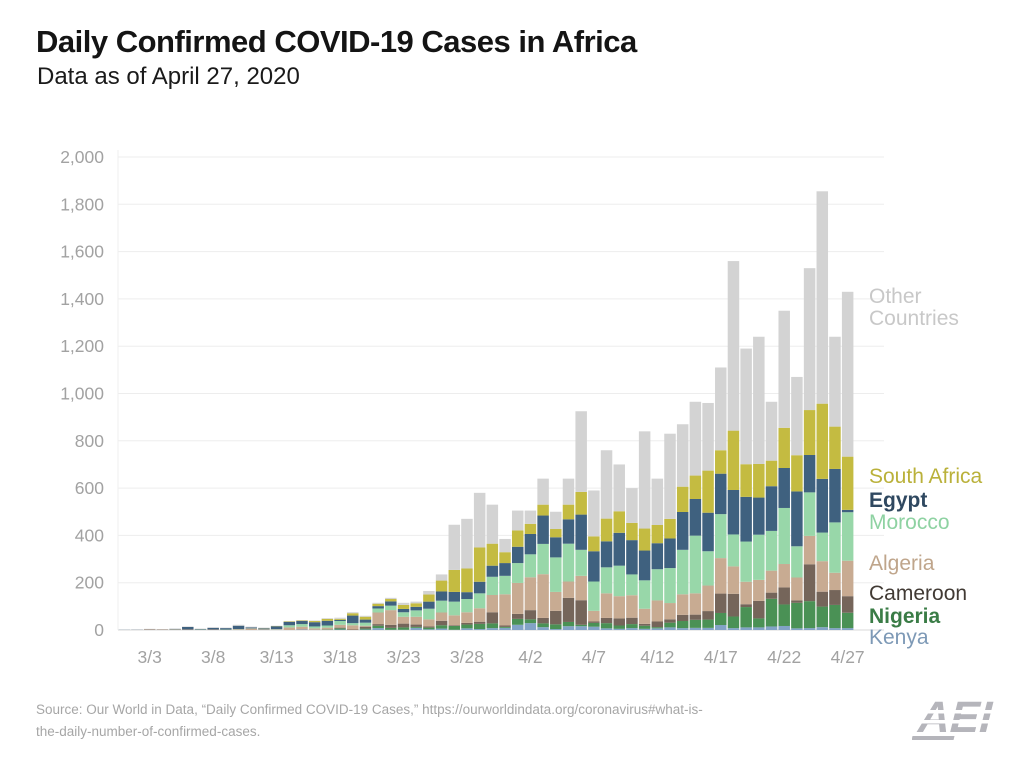 Image resolution: width=1024 pixels, height=764 pixels. Describe the element at coordinates (82, 204) in the screenshot. I see `y-axis-tick-label: 1,800` at that location.